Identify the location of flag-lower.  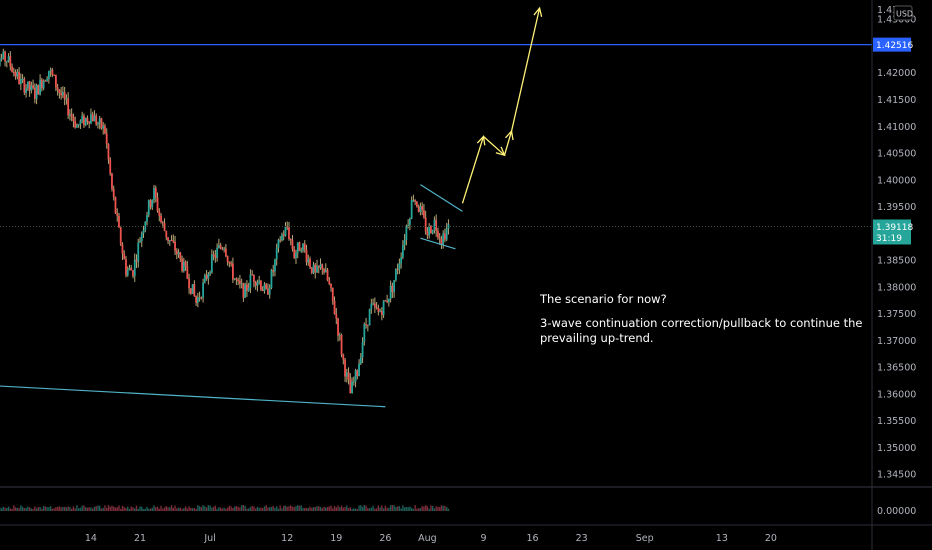
(438, 243).